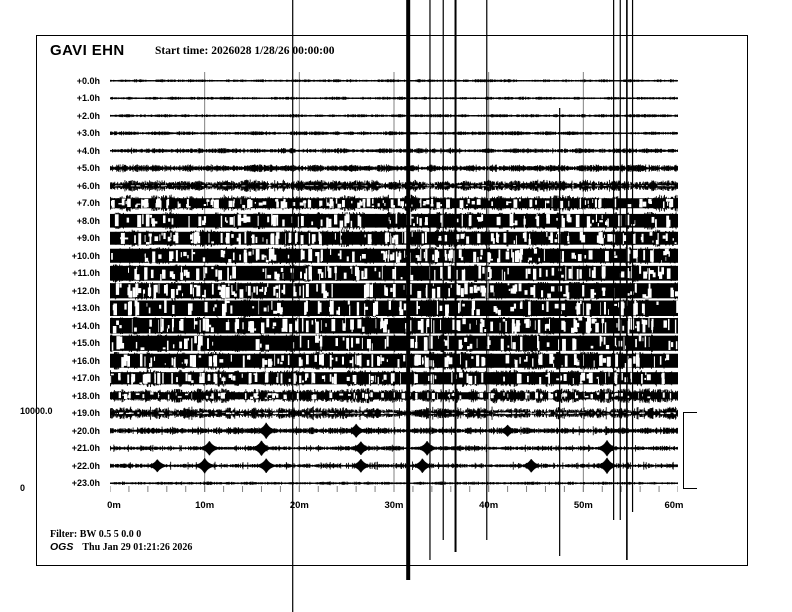 The height and width of the screenshot is (612, 792). I want to click on footer-credit: OGS Thu Jan 29 01:21:26 2026, so click(121, 547).